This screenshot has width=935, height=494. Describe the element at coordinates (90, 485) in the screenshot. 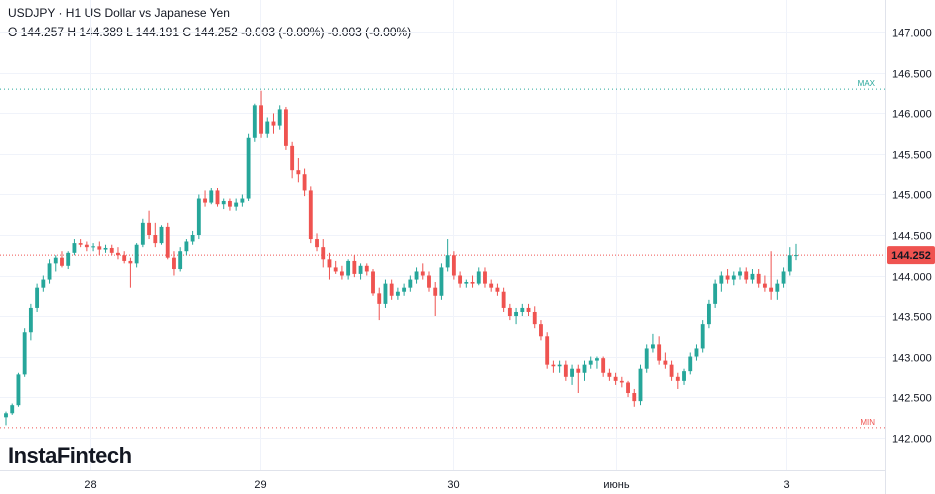

I see `x-tick-label: 28` at that location.